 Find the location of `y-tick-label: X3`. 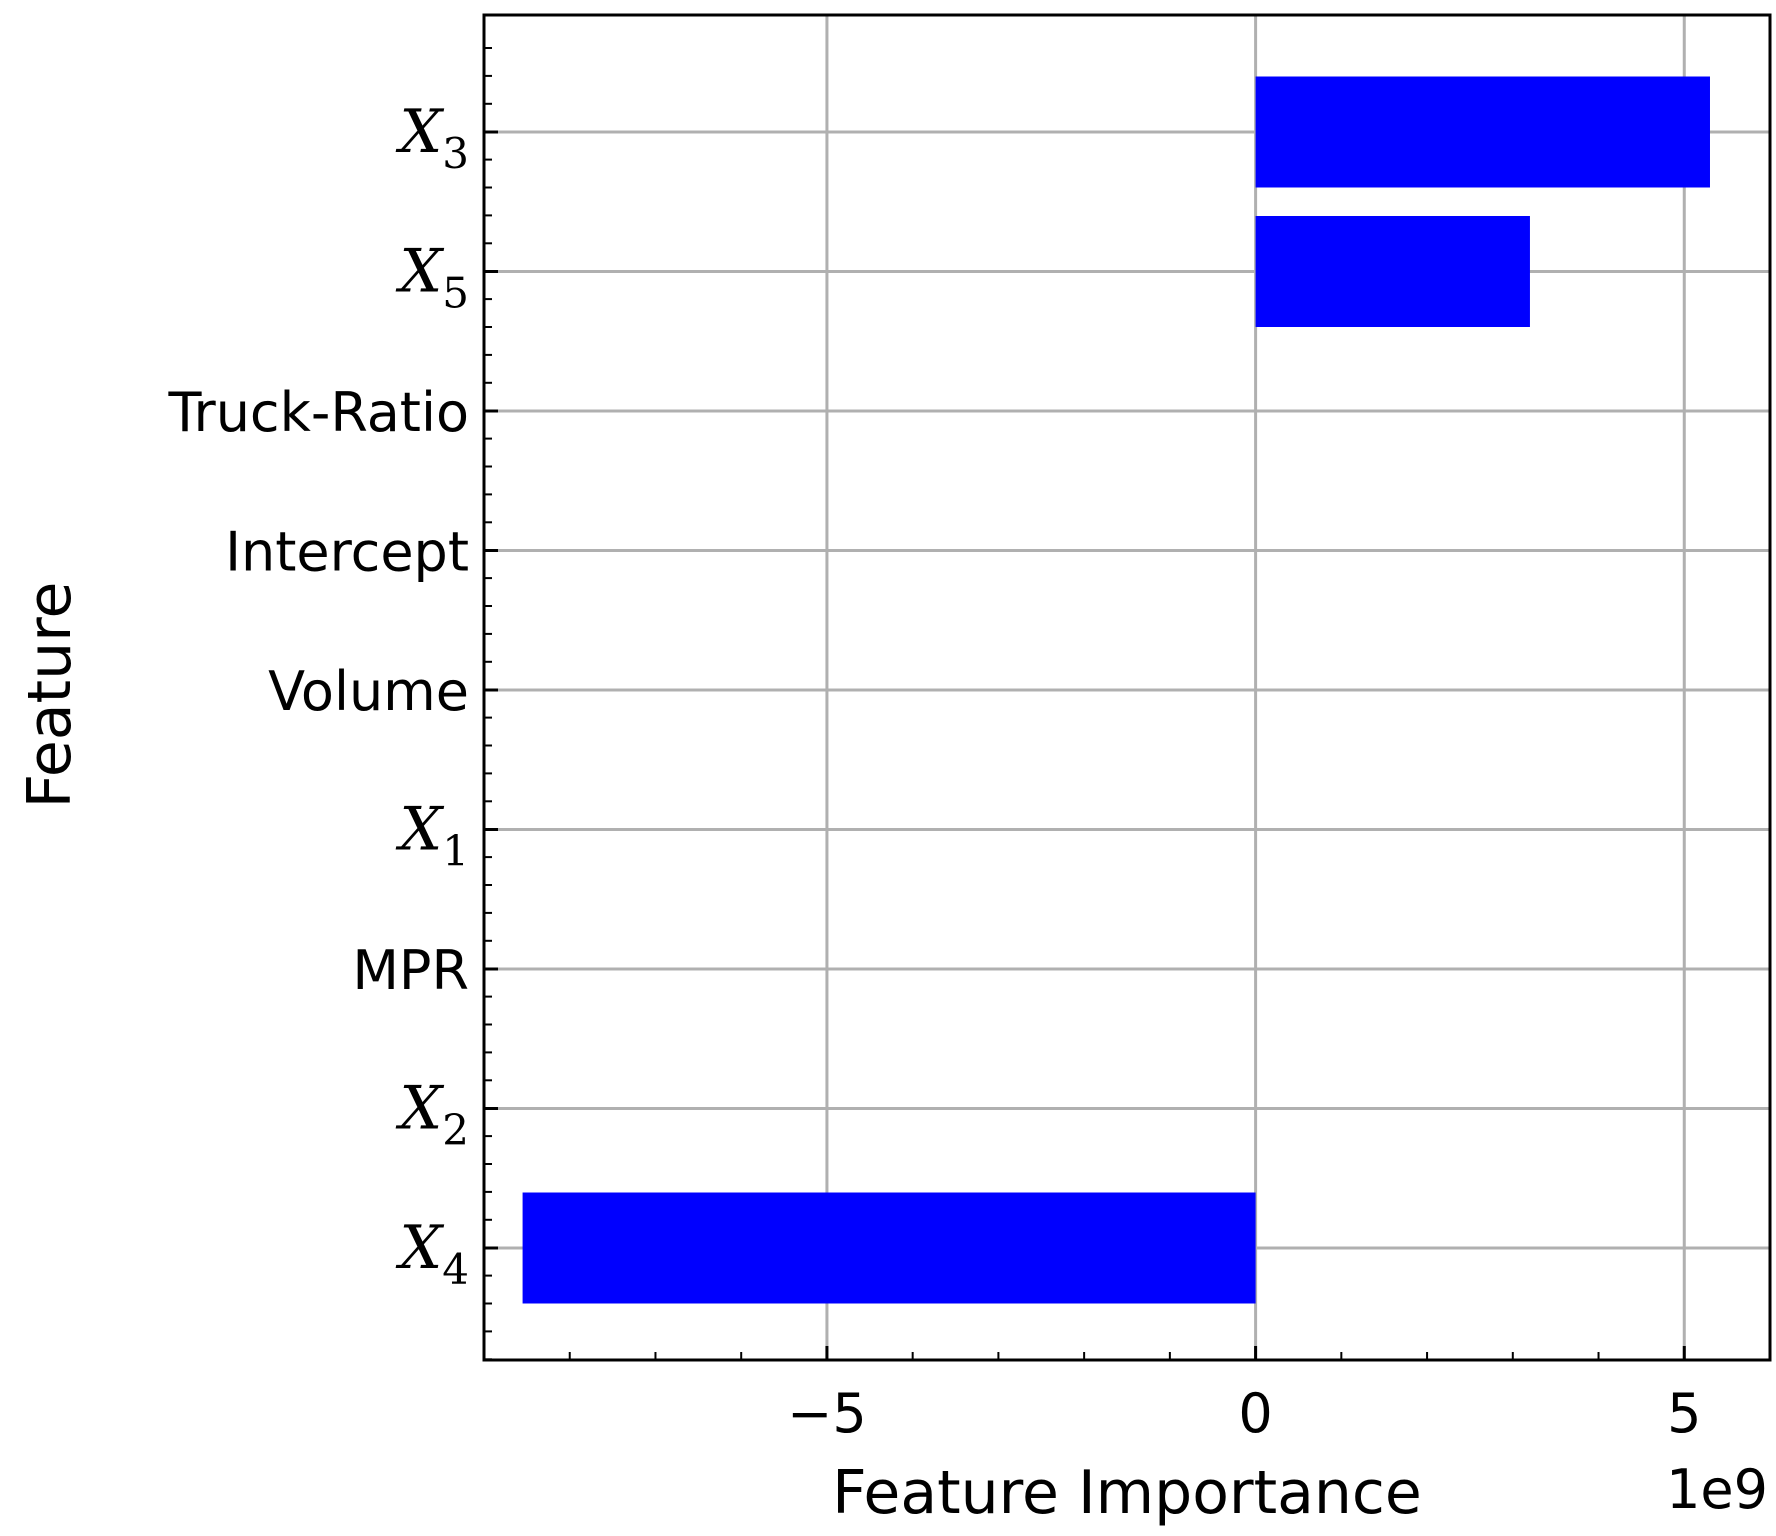

y-tick-label: X3 is located at coordinates (432, 137).